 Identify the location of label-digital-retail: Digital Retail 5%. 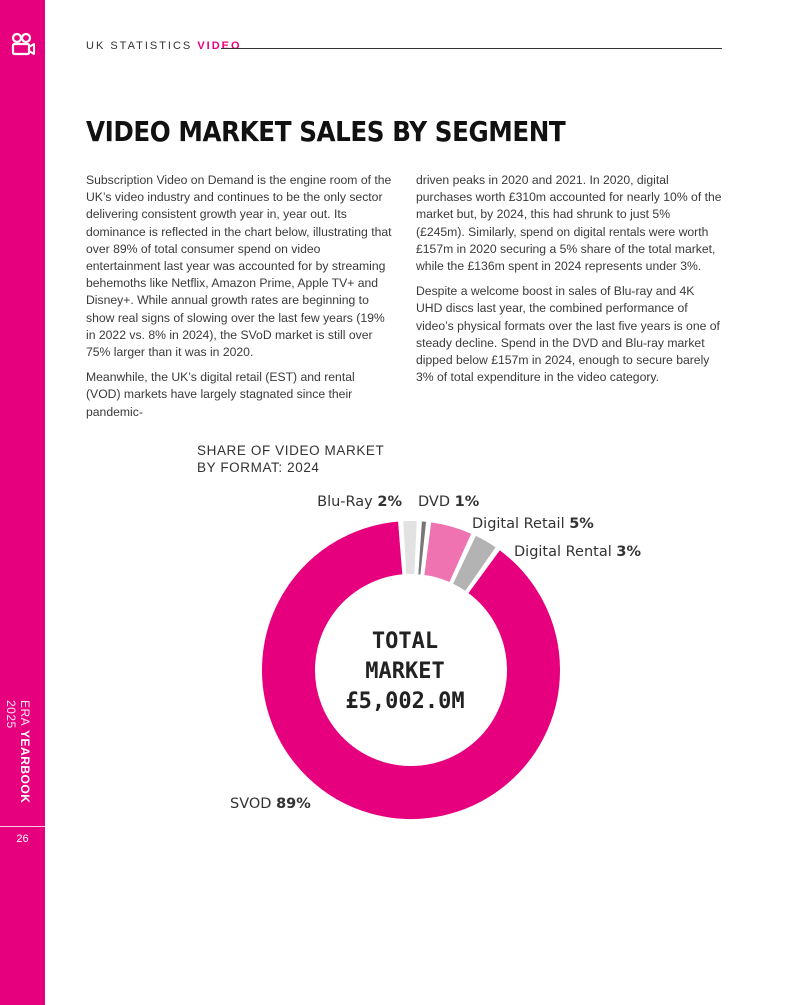
(533, 524).